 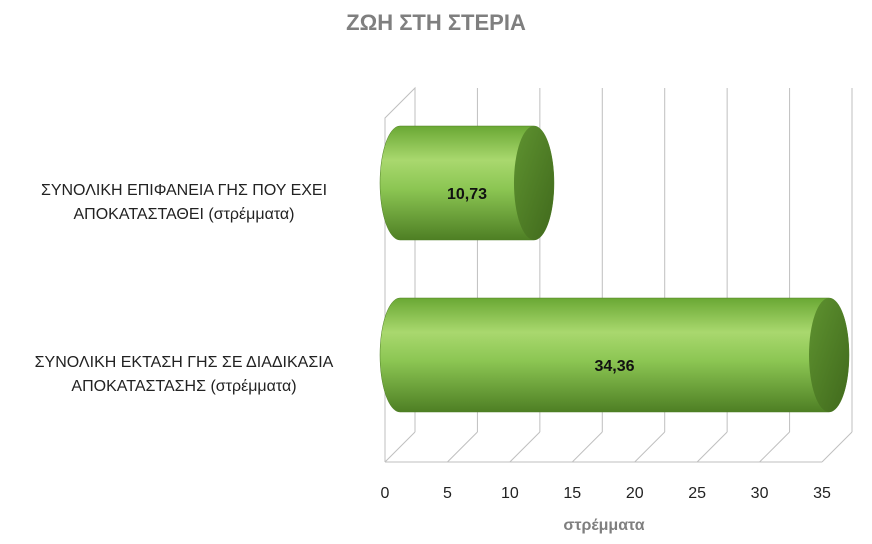 What do you see at coordinates (760, 493) in the screenshot?
I see `x-tick-label: 30` at bounding box center [760, 493].